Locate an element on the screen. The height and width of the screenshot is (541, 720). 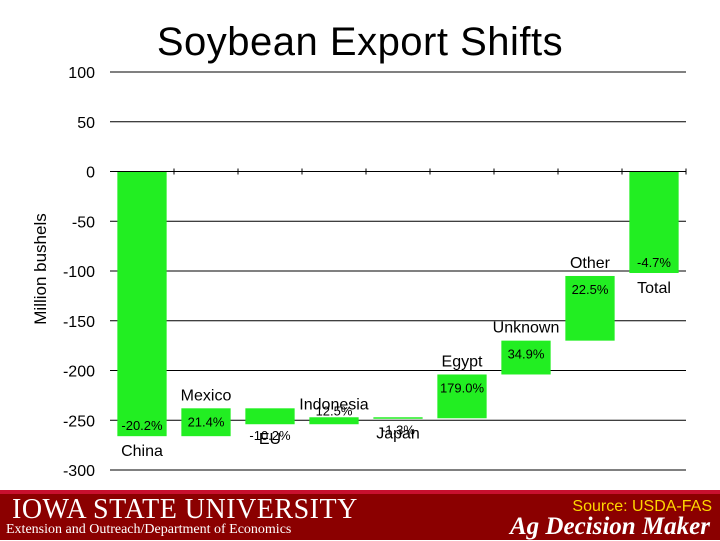
bar-unknown is located at coordinates (526, 357).